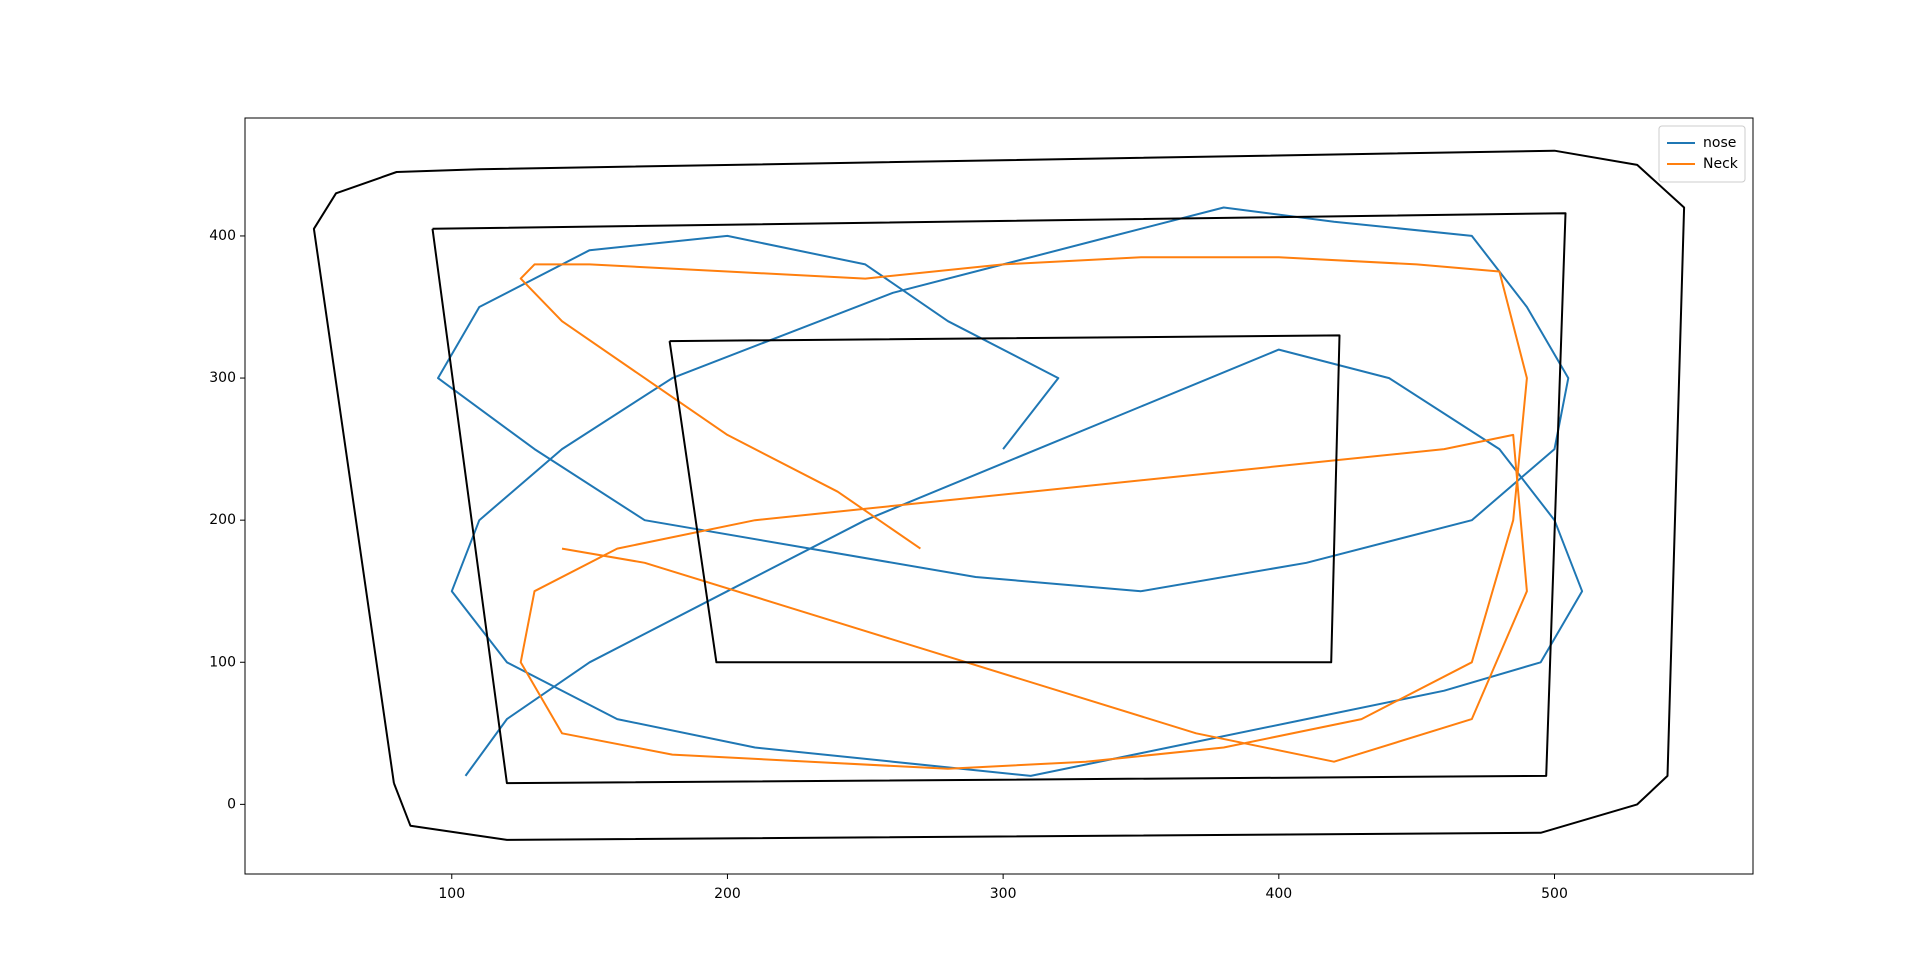 This screenshot has height=967, width=1920. What do you see at coordinates (1003, 894) in the screenshot?
I see `x-tick-label: 300` at bounding box center [1003, 894].